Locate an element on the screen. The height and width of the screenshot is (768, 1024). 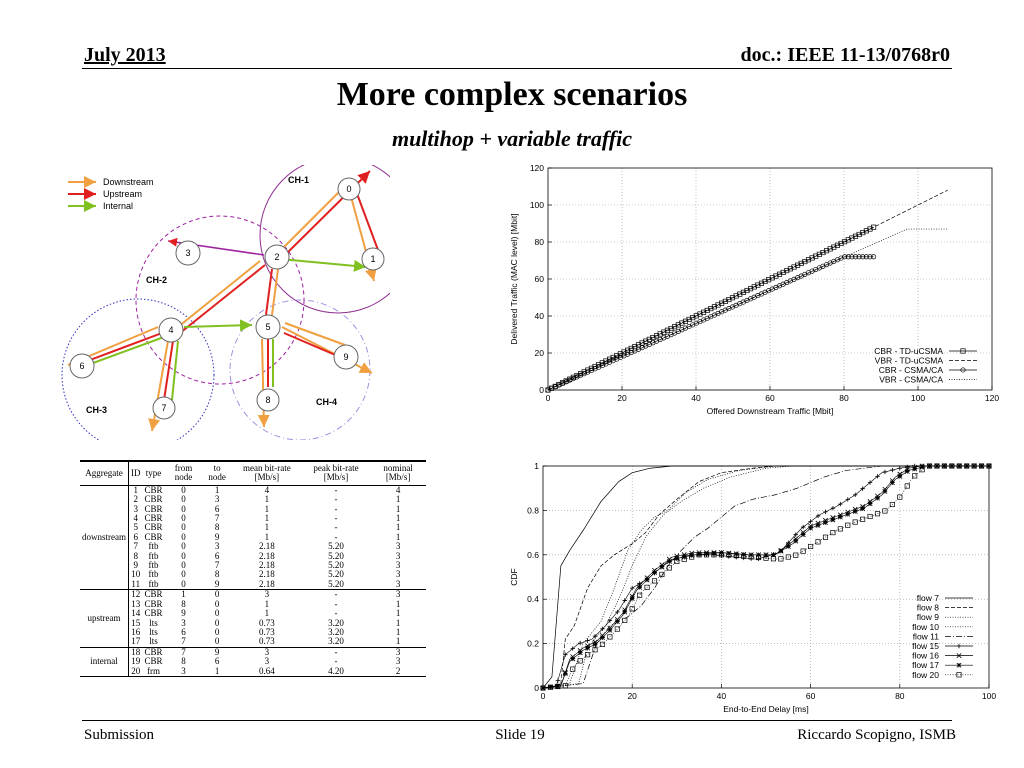
table-row: 8 ftb 0 6 2.18 5.20 3 is located at coordinates (253, 556).